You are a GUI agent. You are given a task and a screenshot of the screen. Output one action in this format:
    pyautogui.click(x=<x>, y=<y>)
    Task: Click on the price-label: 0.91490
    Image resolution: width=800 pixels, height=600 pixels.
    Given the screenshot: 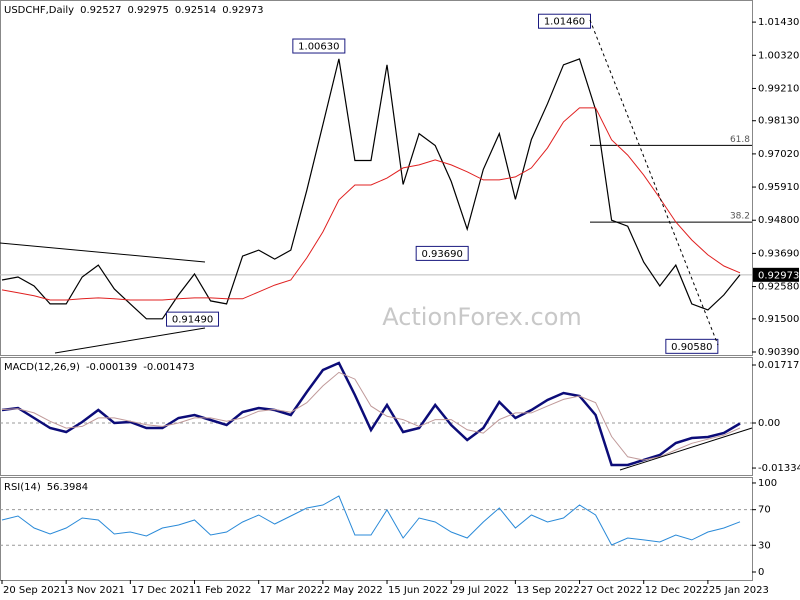 What is the action you would take?
    pyautogui.click(x=192, y=320)
    